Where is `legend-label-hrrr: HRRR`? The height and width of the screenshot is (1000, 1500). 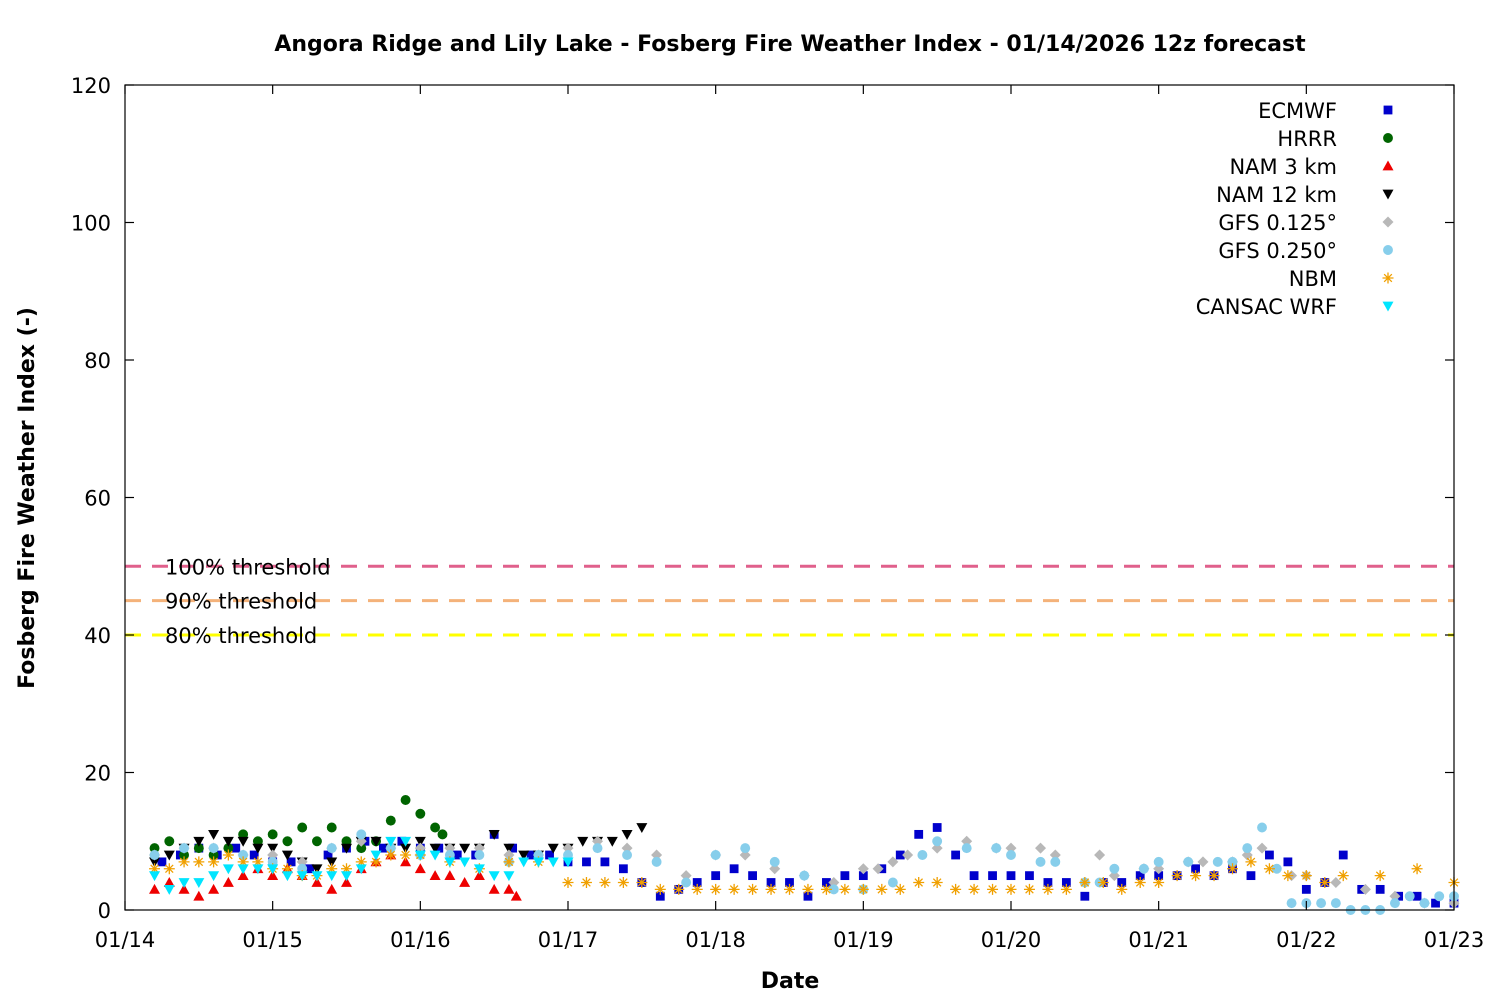
legend-label-hrrr: HRRR is located at coordinates (1307, 139).